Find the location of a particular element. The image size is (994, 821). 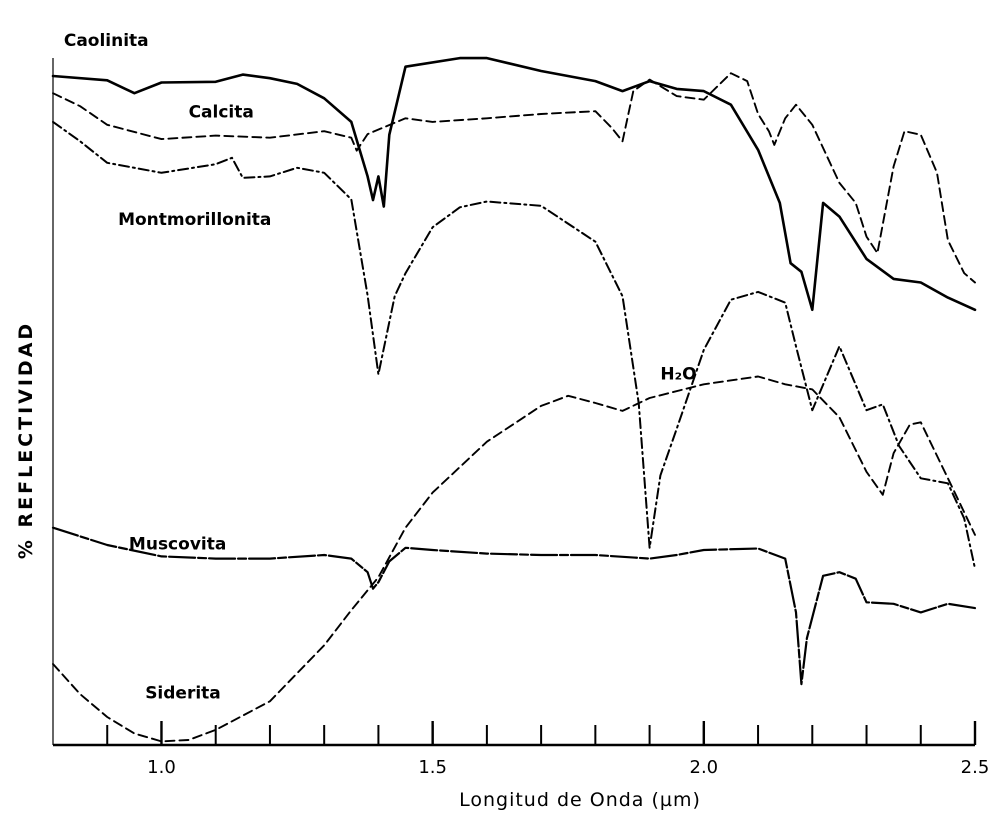

x-axis-title: Longitud de Onda (µm) is located at coordinates (580, 800).